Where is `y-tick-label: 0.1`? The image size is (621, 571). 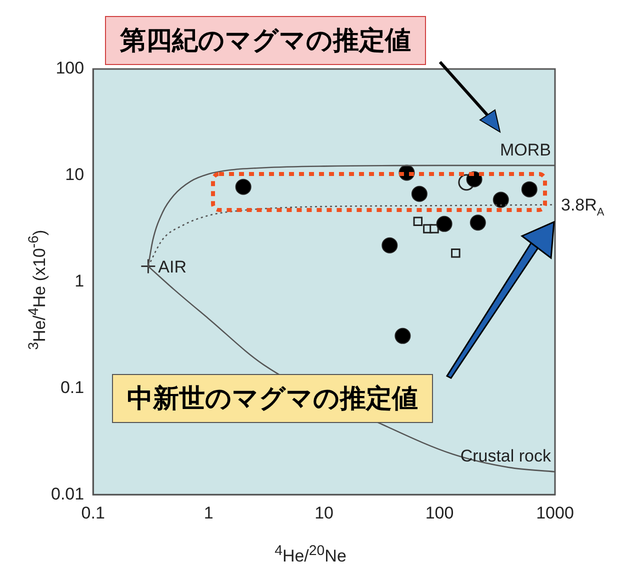
y-tick-label: 0.1 is located at coordinates (72, 387).